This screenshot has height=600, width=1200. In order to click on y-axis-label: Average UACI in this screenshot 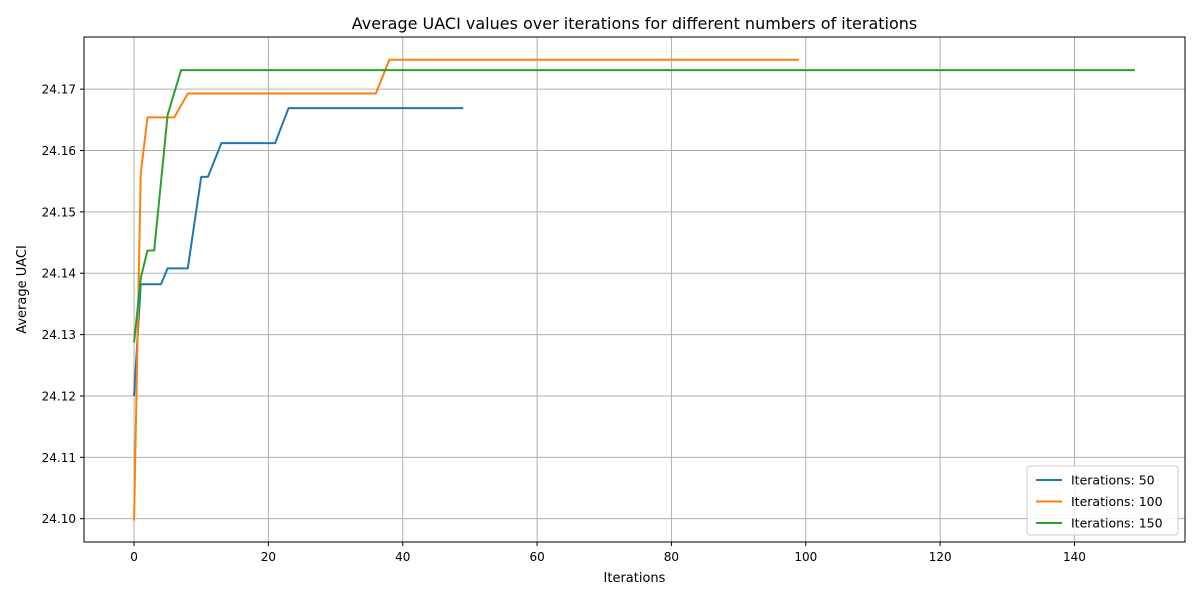, I will do `click(22, 289)`.